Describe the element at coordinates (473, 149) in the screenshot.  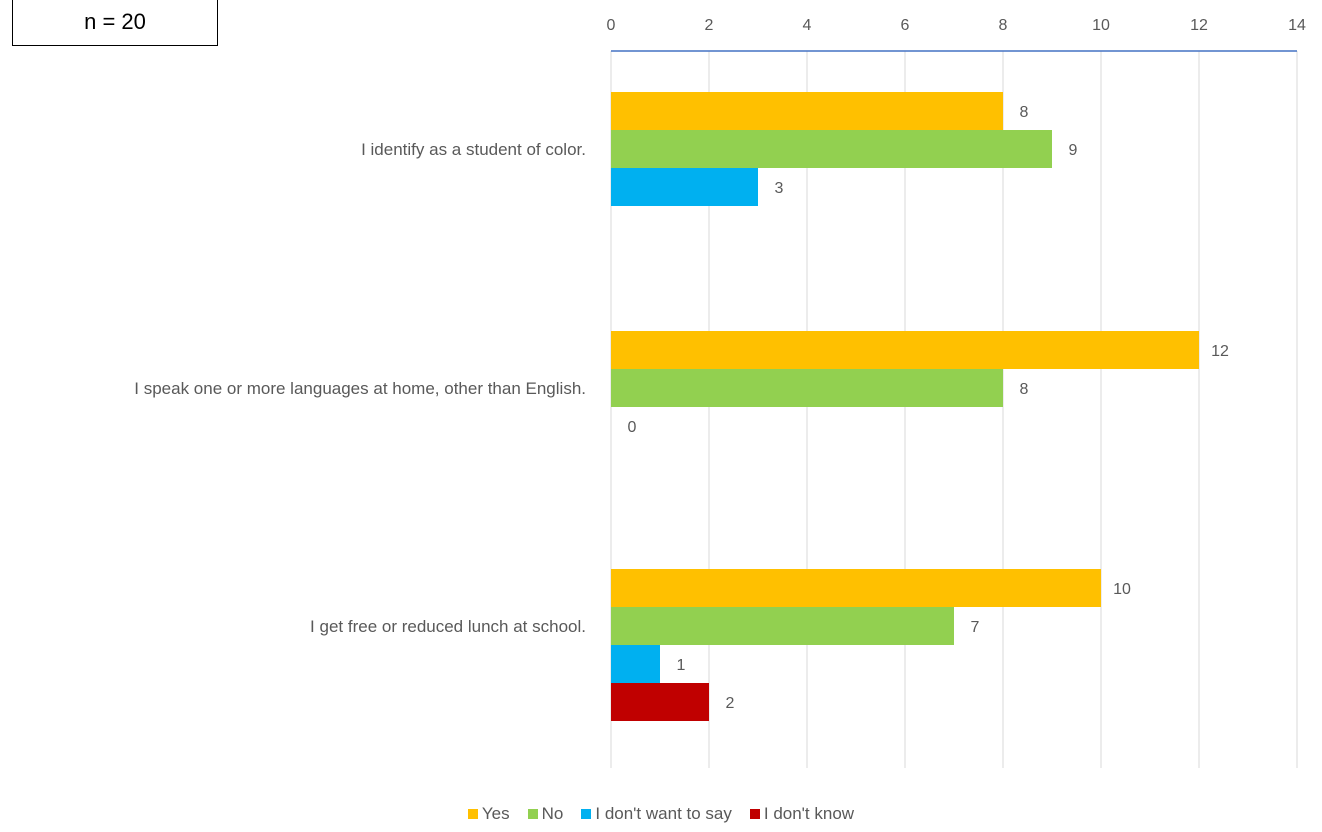
I see `category-label: I identify as a student of color.` at that location.